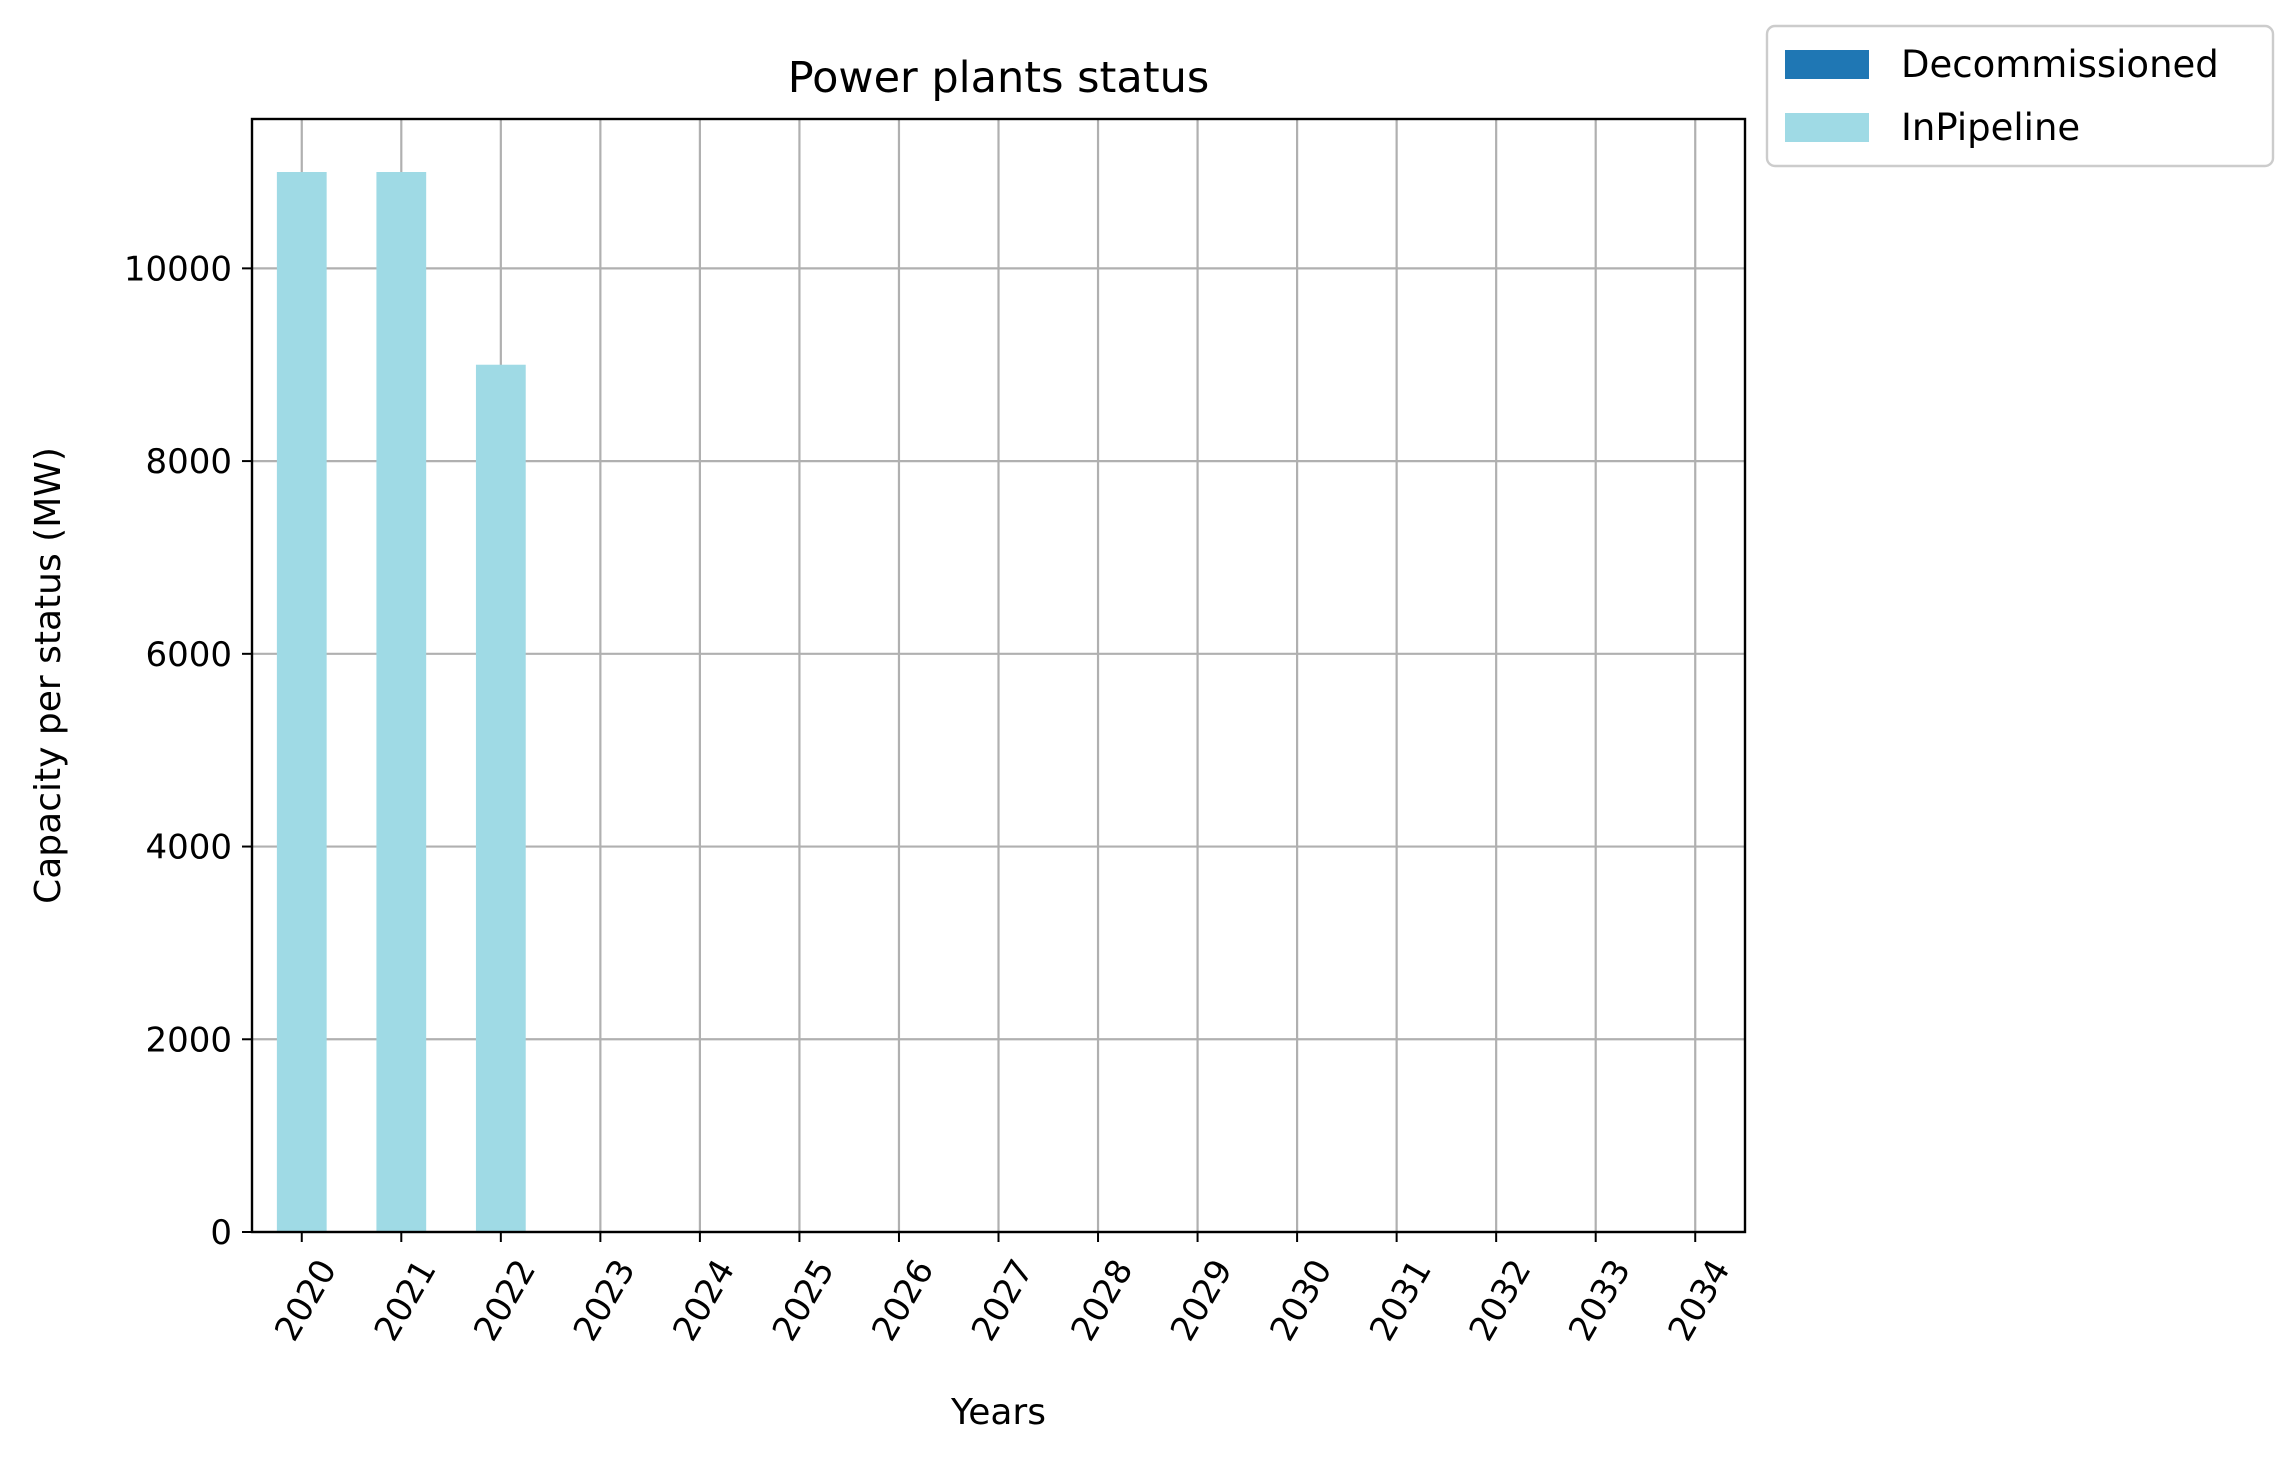 The height and width of the screenshot is (1459, 2296). I want to click on legend-swatch-decommissioned, so click(1827, 64).